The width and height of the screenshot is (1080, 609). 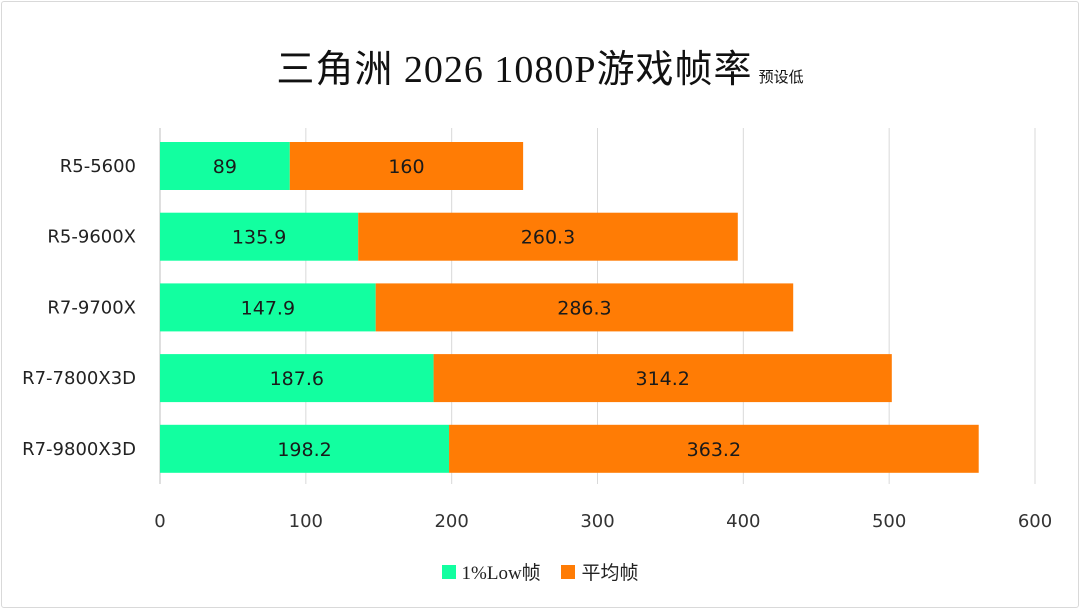 I want to click on data-label-1pct-low: 147.9, so click(x=268, y=308).